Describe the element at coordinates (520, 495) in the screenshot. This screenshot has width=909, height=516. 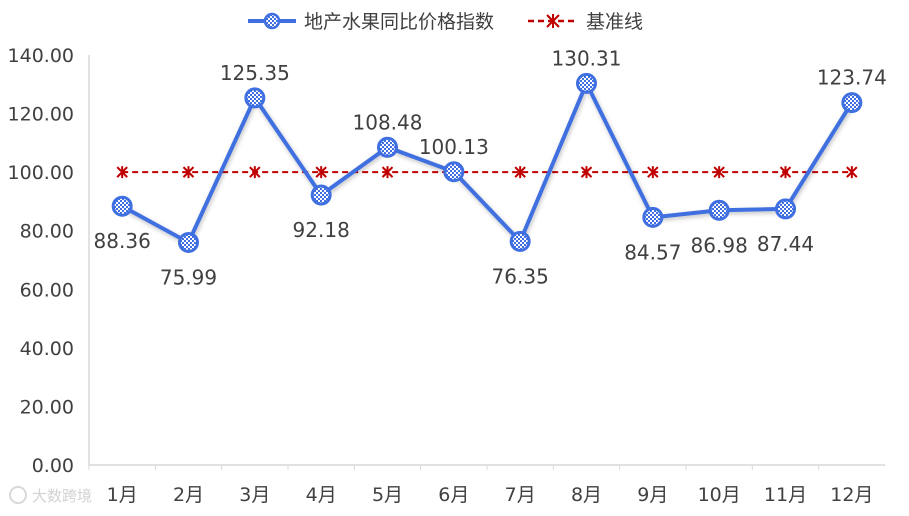
I see `x-tick-label: 7月` at that location.